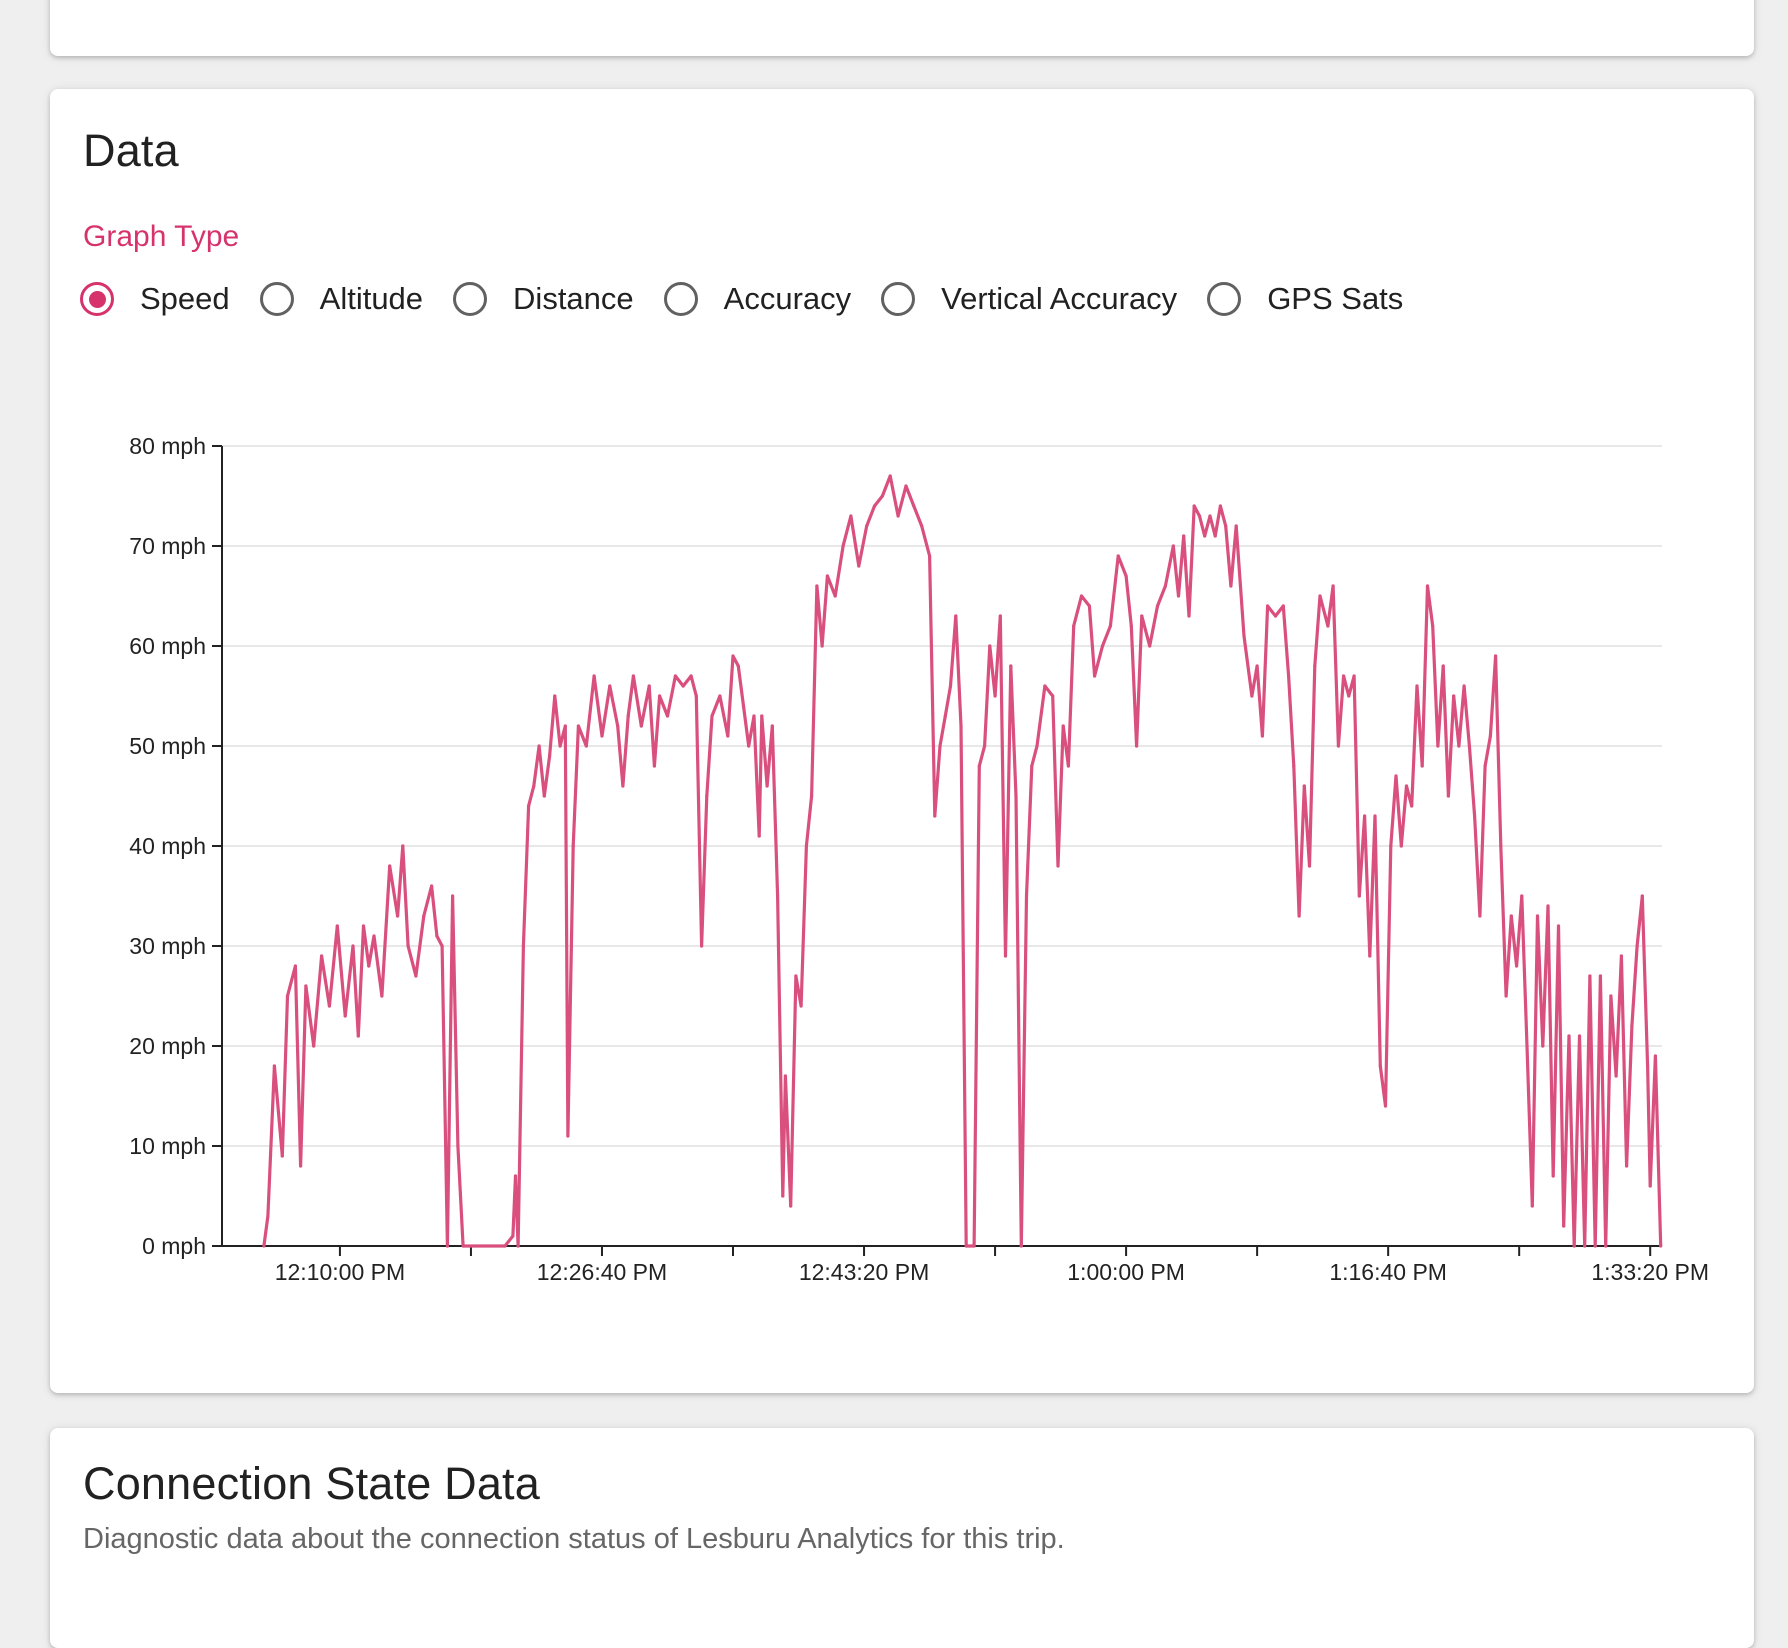 The height and width of the screenshot is (1648, 1788). I want to click on graph-type-option-speed: Speed, so click(155, 299).